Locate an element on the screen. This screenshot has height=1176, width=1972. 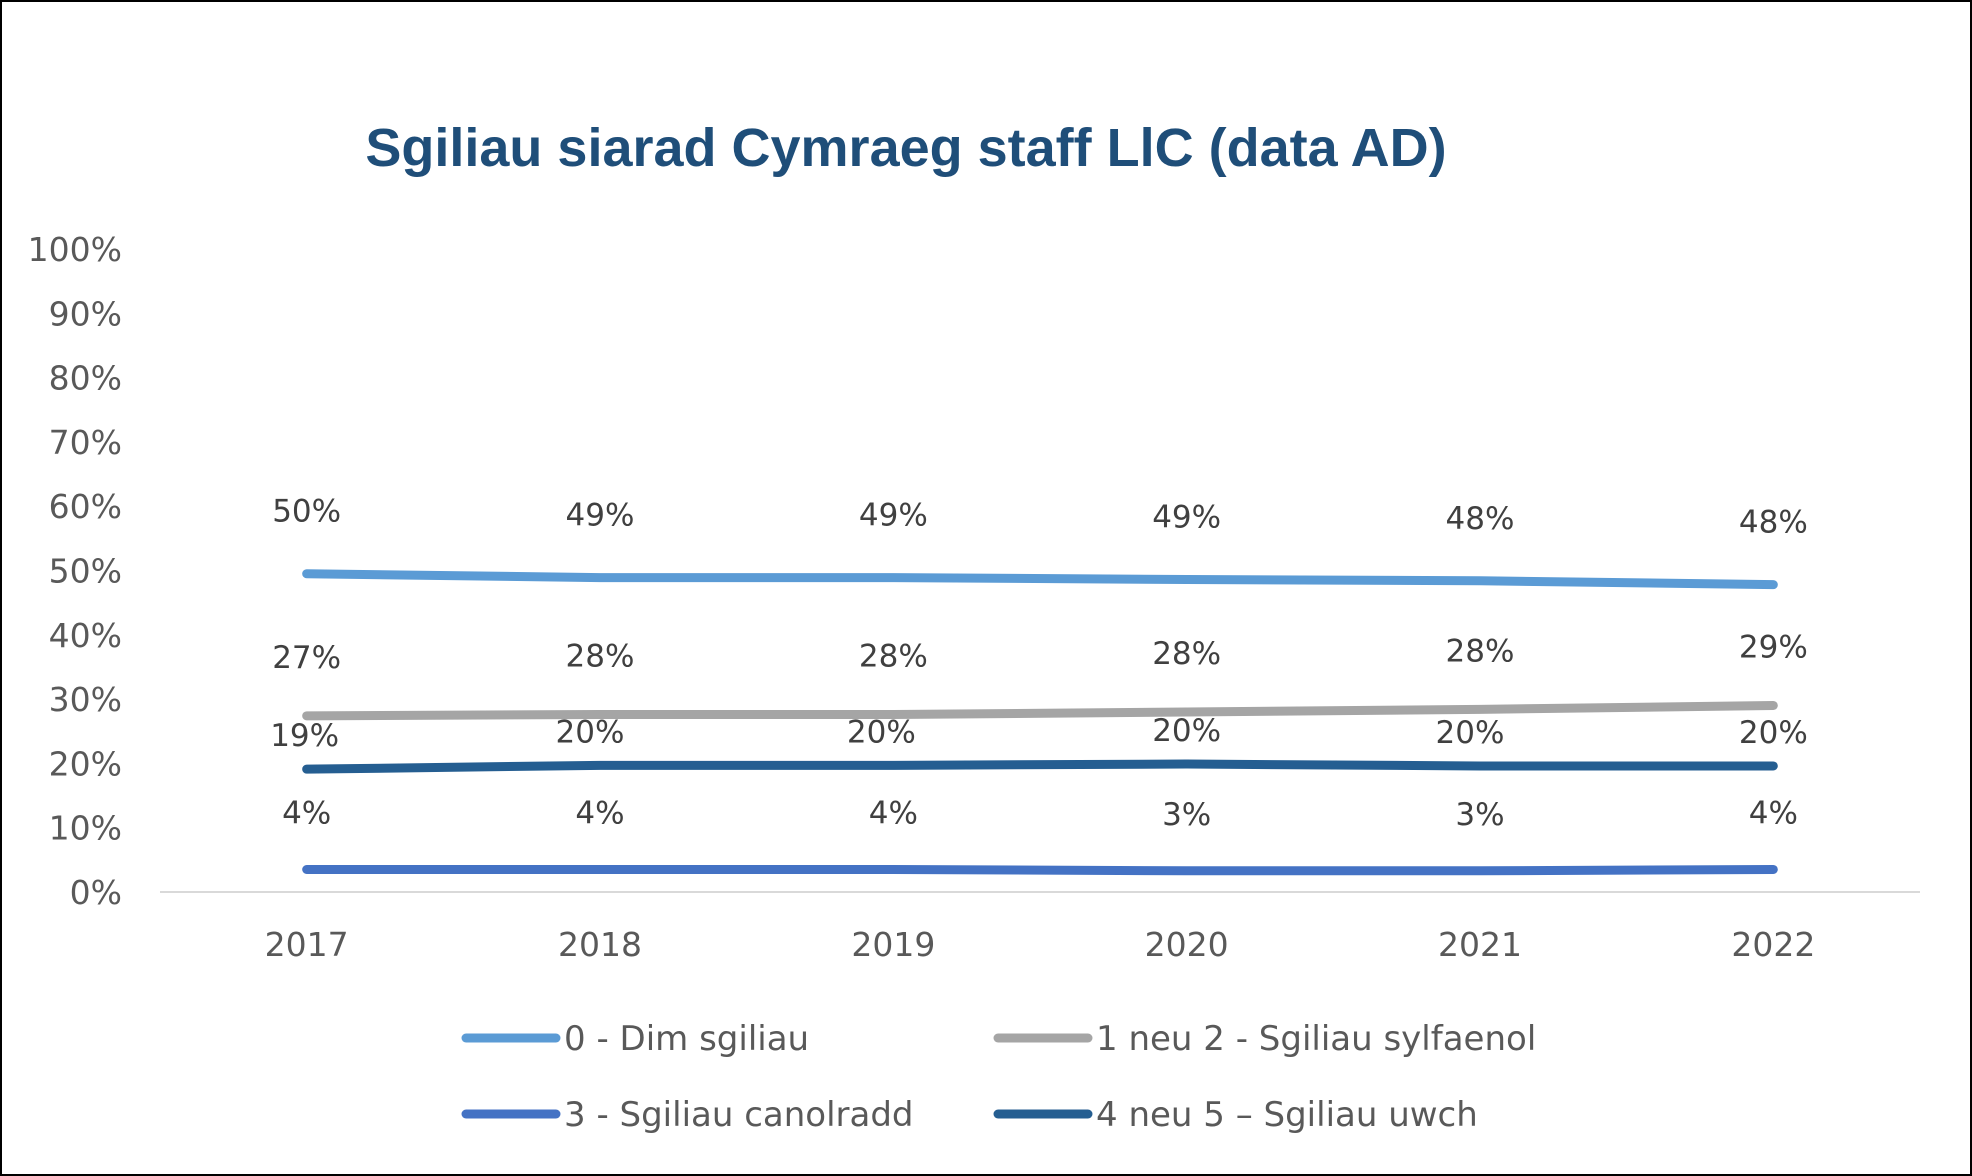
y-tick-label: 30% is located at coordinates (85, 699).